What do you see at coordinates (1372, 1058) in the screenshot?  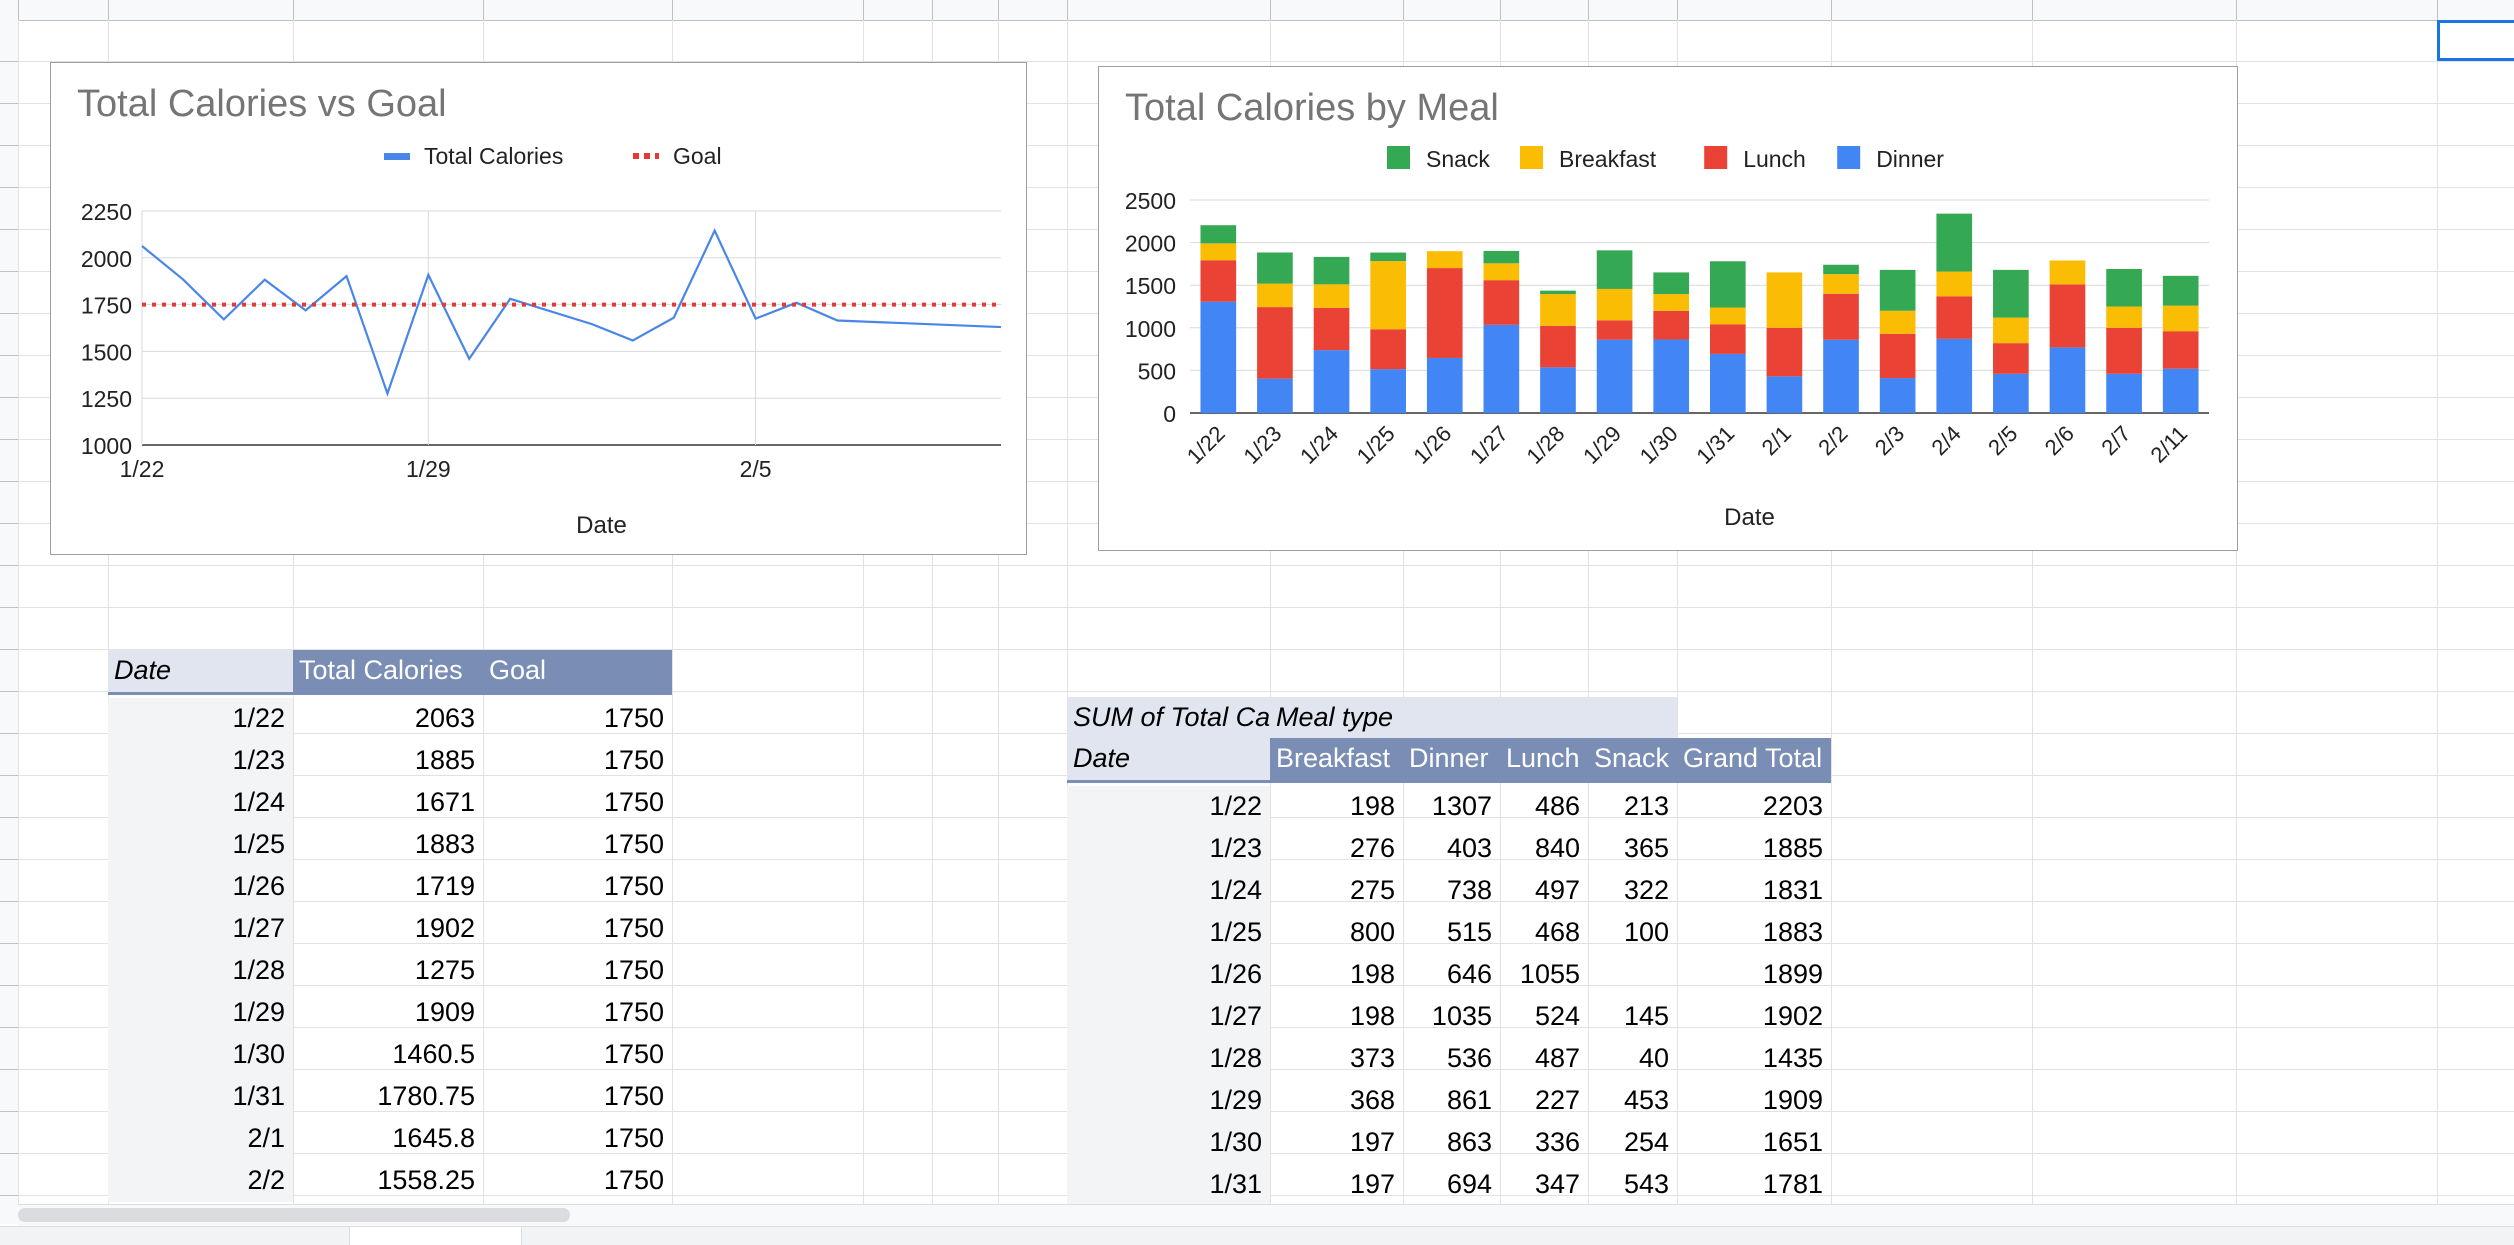 I see `pivot-cell: 373` at bounding box center [1372, 1058].